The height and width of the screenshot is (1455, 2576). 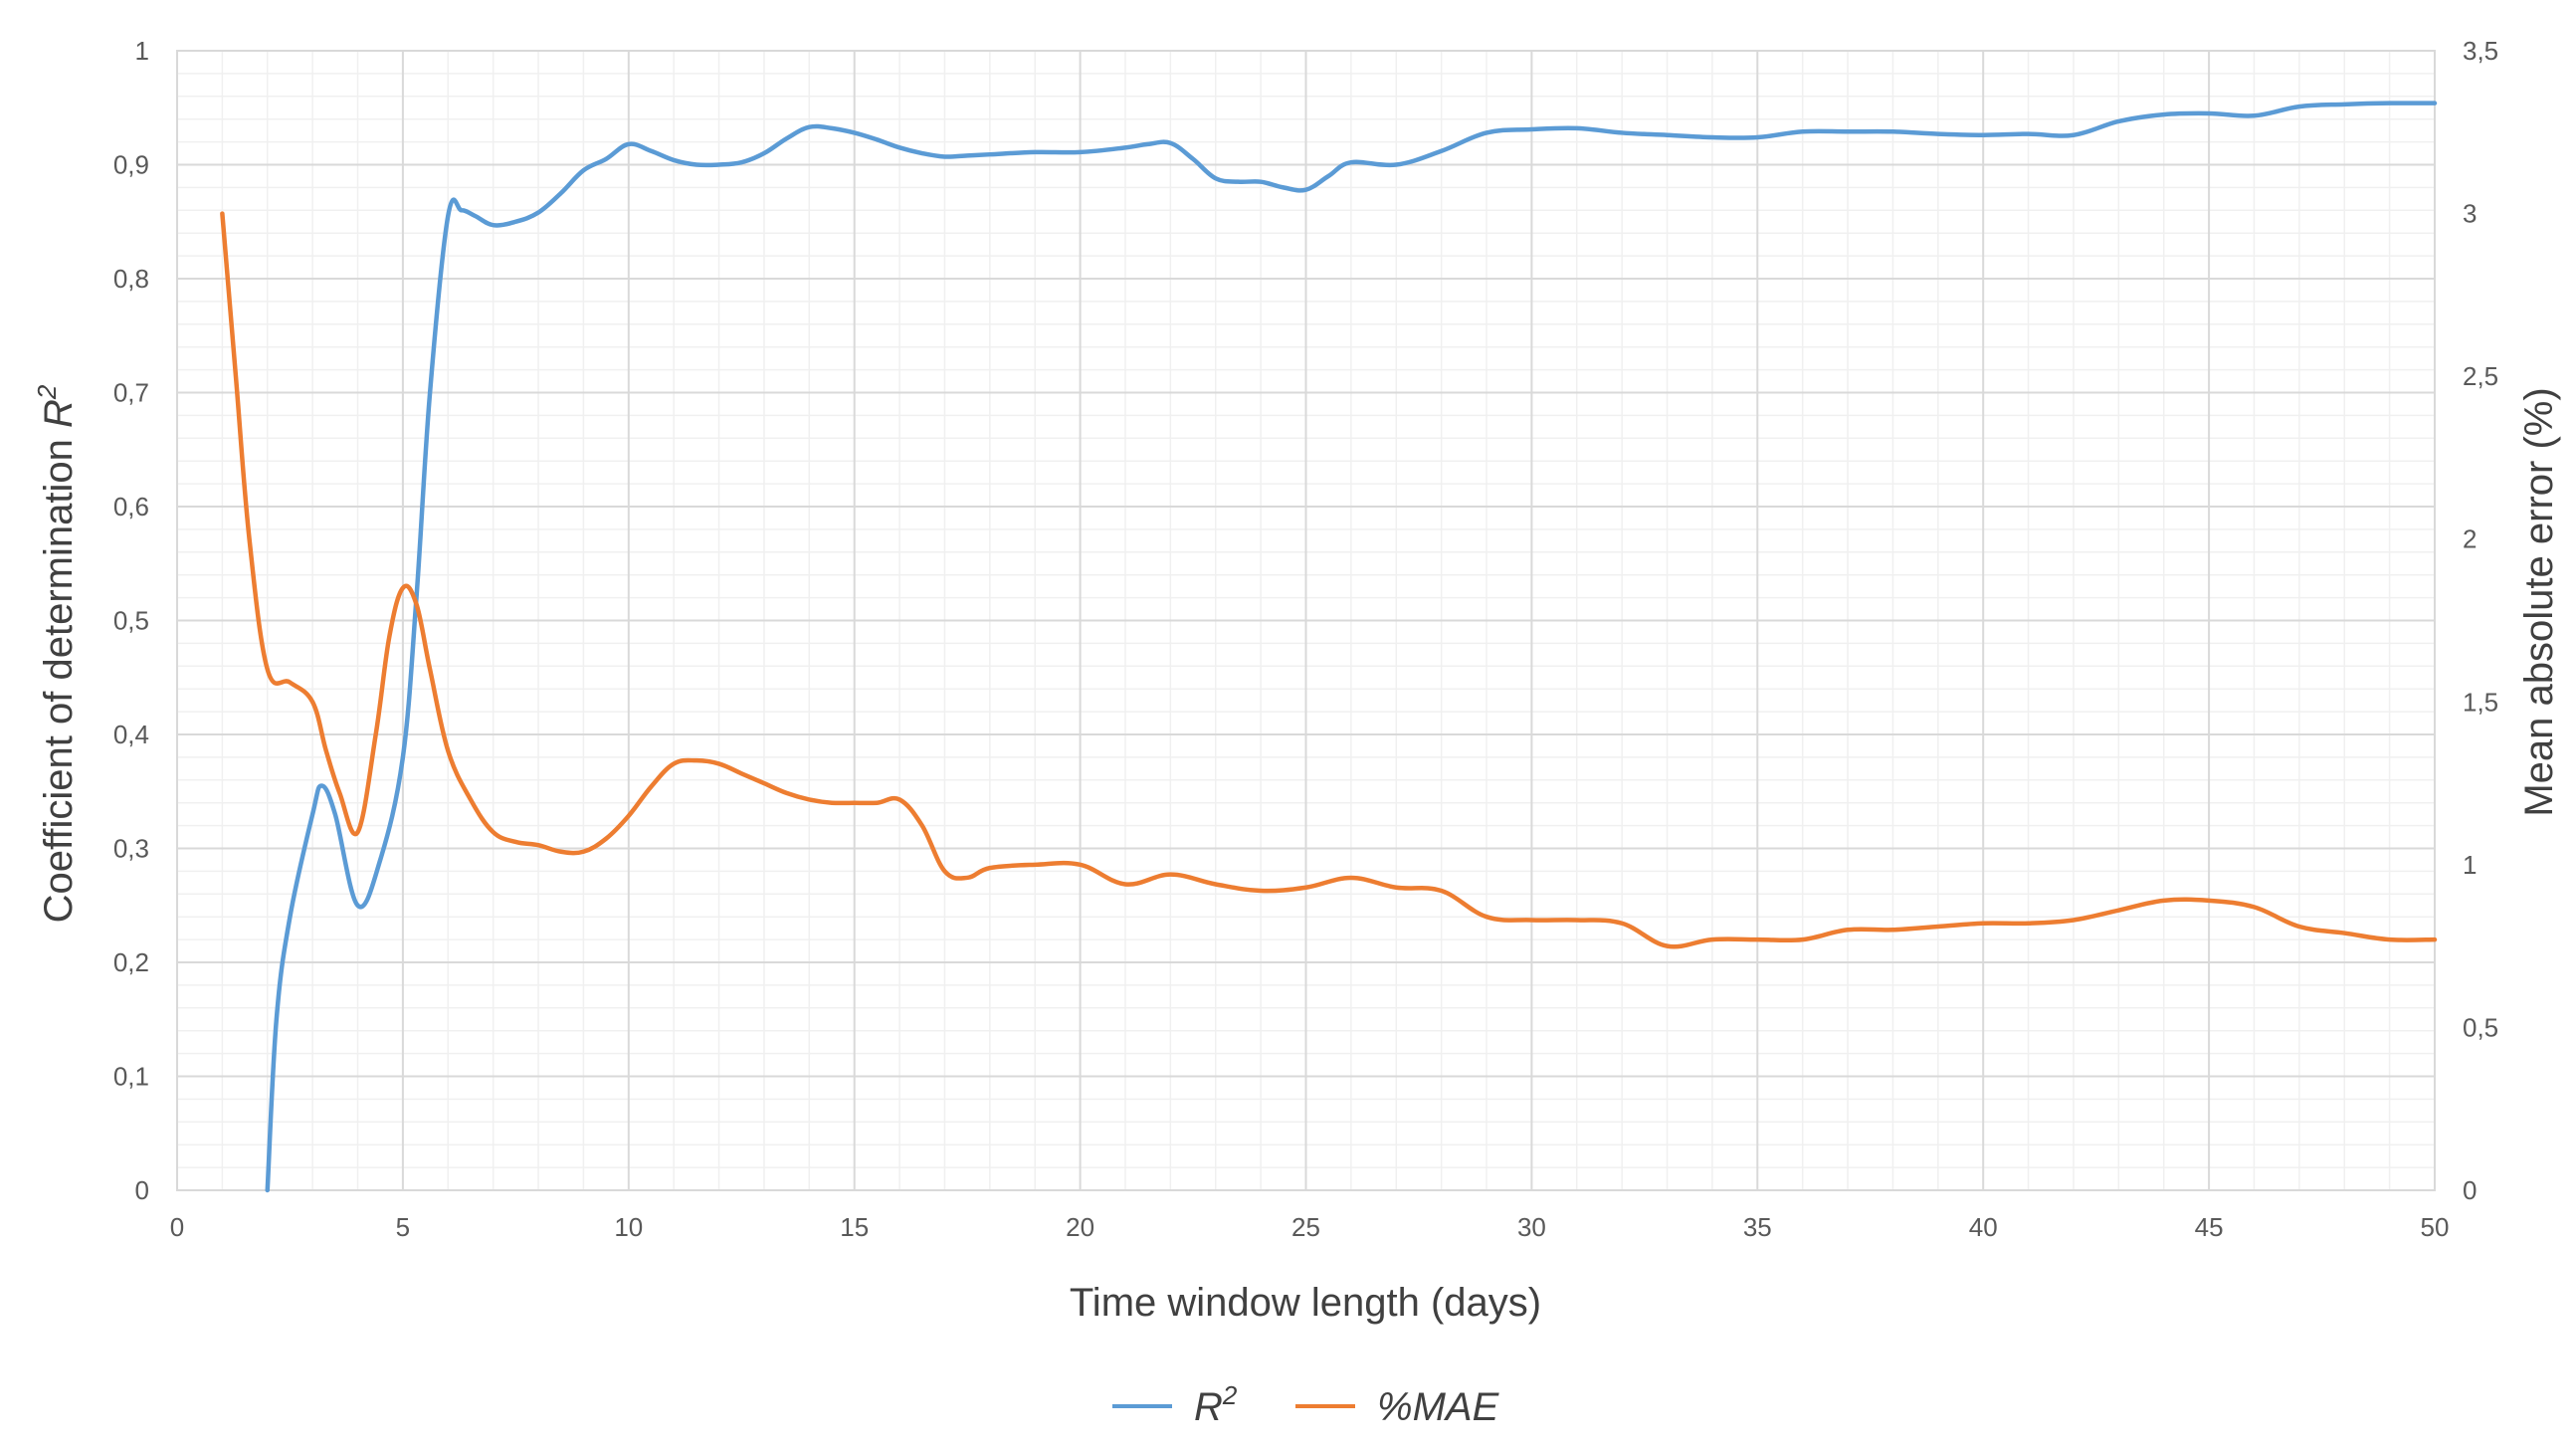 What do you see at coordinates (1757, 1227) in the screenshot?
I see `x-tick-label: 35` at bounding box center [1757, 1227].